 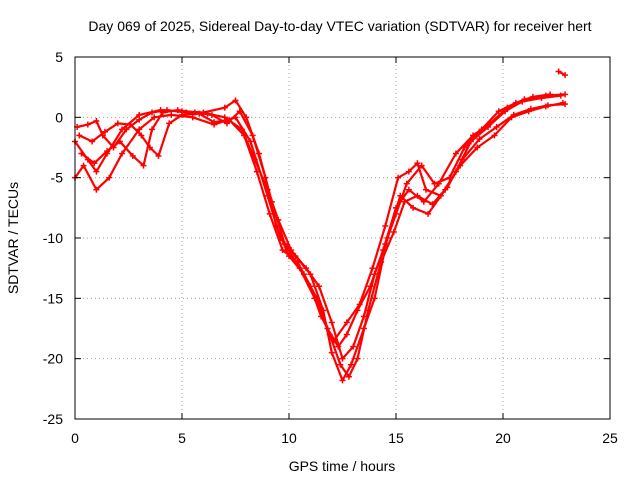 What do you see at coordinates (53, 419) in the screenshot?
I see `y-tick-label: -25` at bounding box center [53, 419].